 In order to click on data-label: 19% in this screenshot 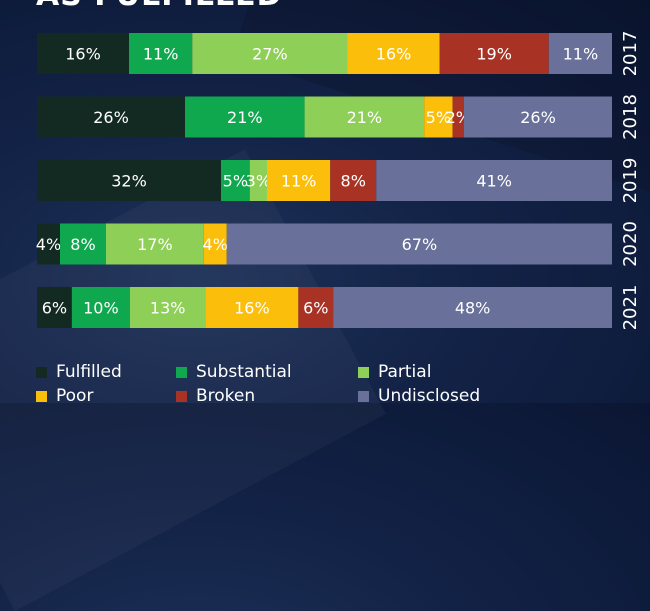, I will do `click(494, 54)`.